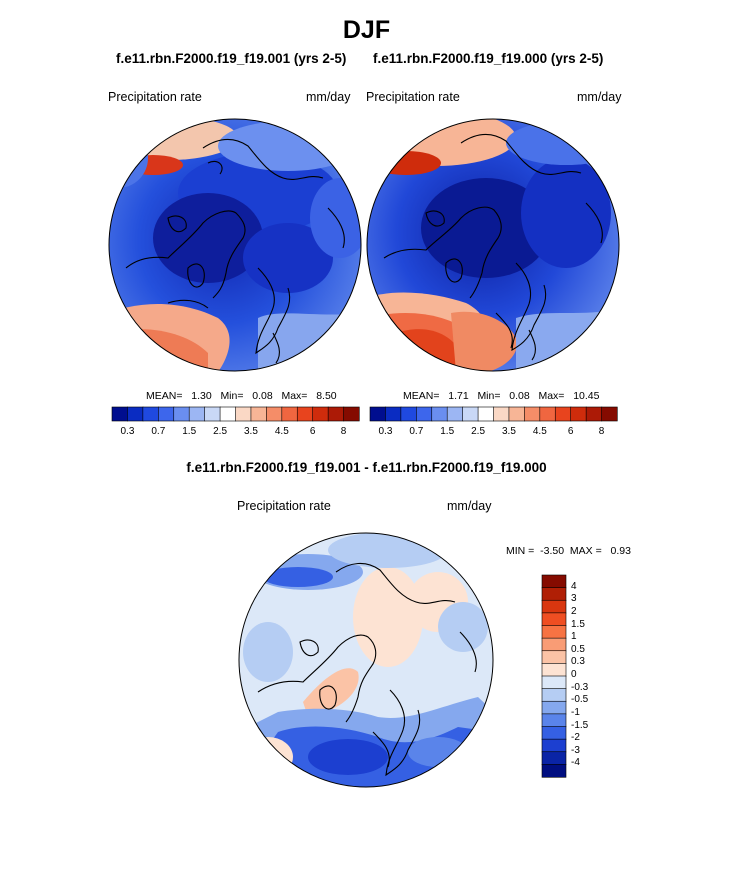 The width and height of the screenshot is (733, 882). What do you see at coordinates (578, 649) in the screenshot?
I see `colorbar-tick-label: 0.5` at bounding box center [578, 649].